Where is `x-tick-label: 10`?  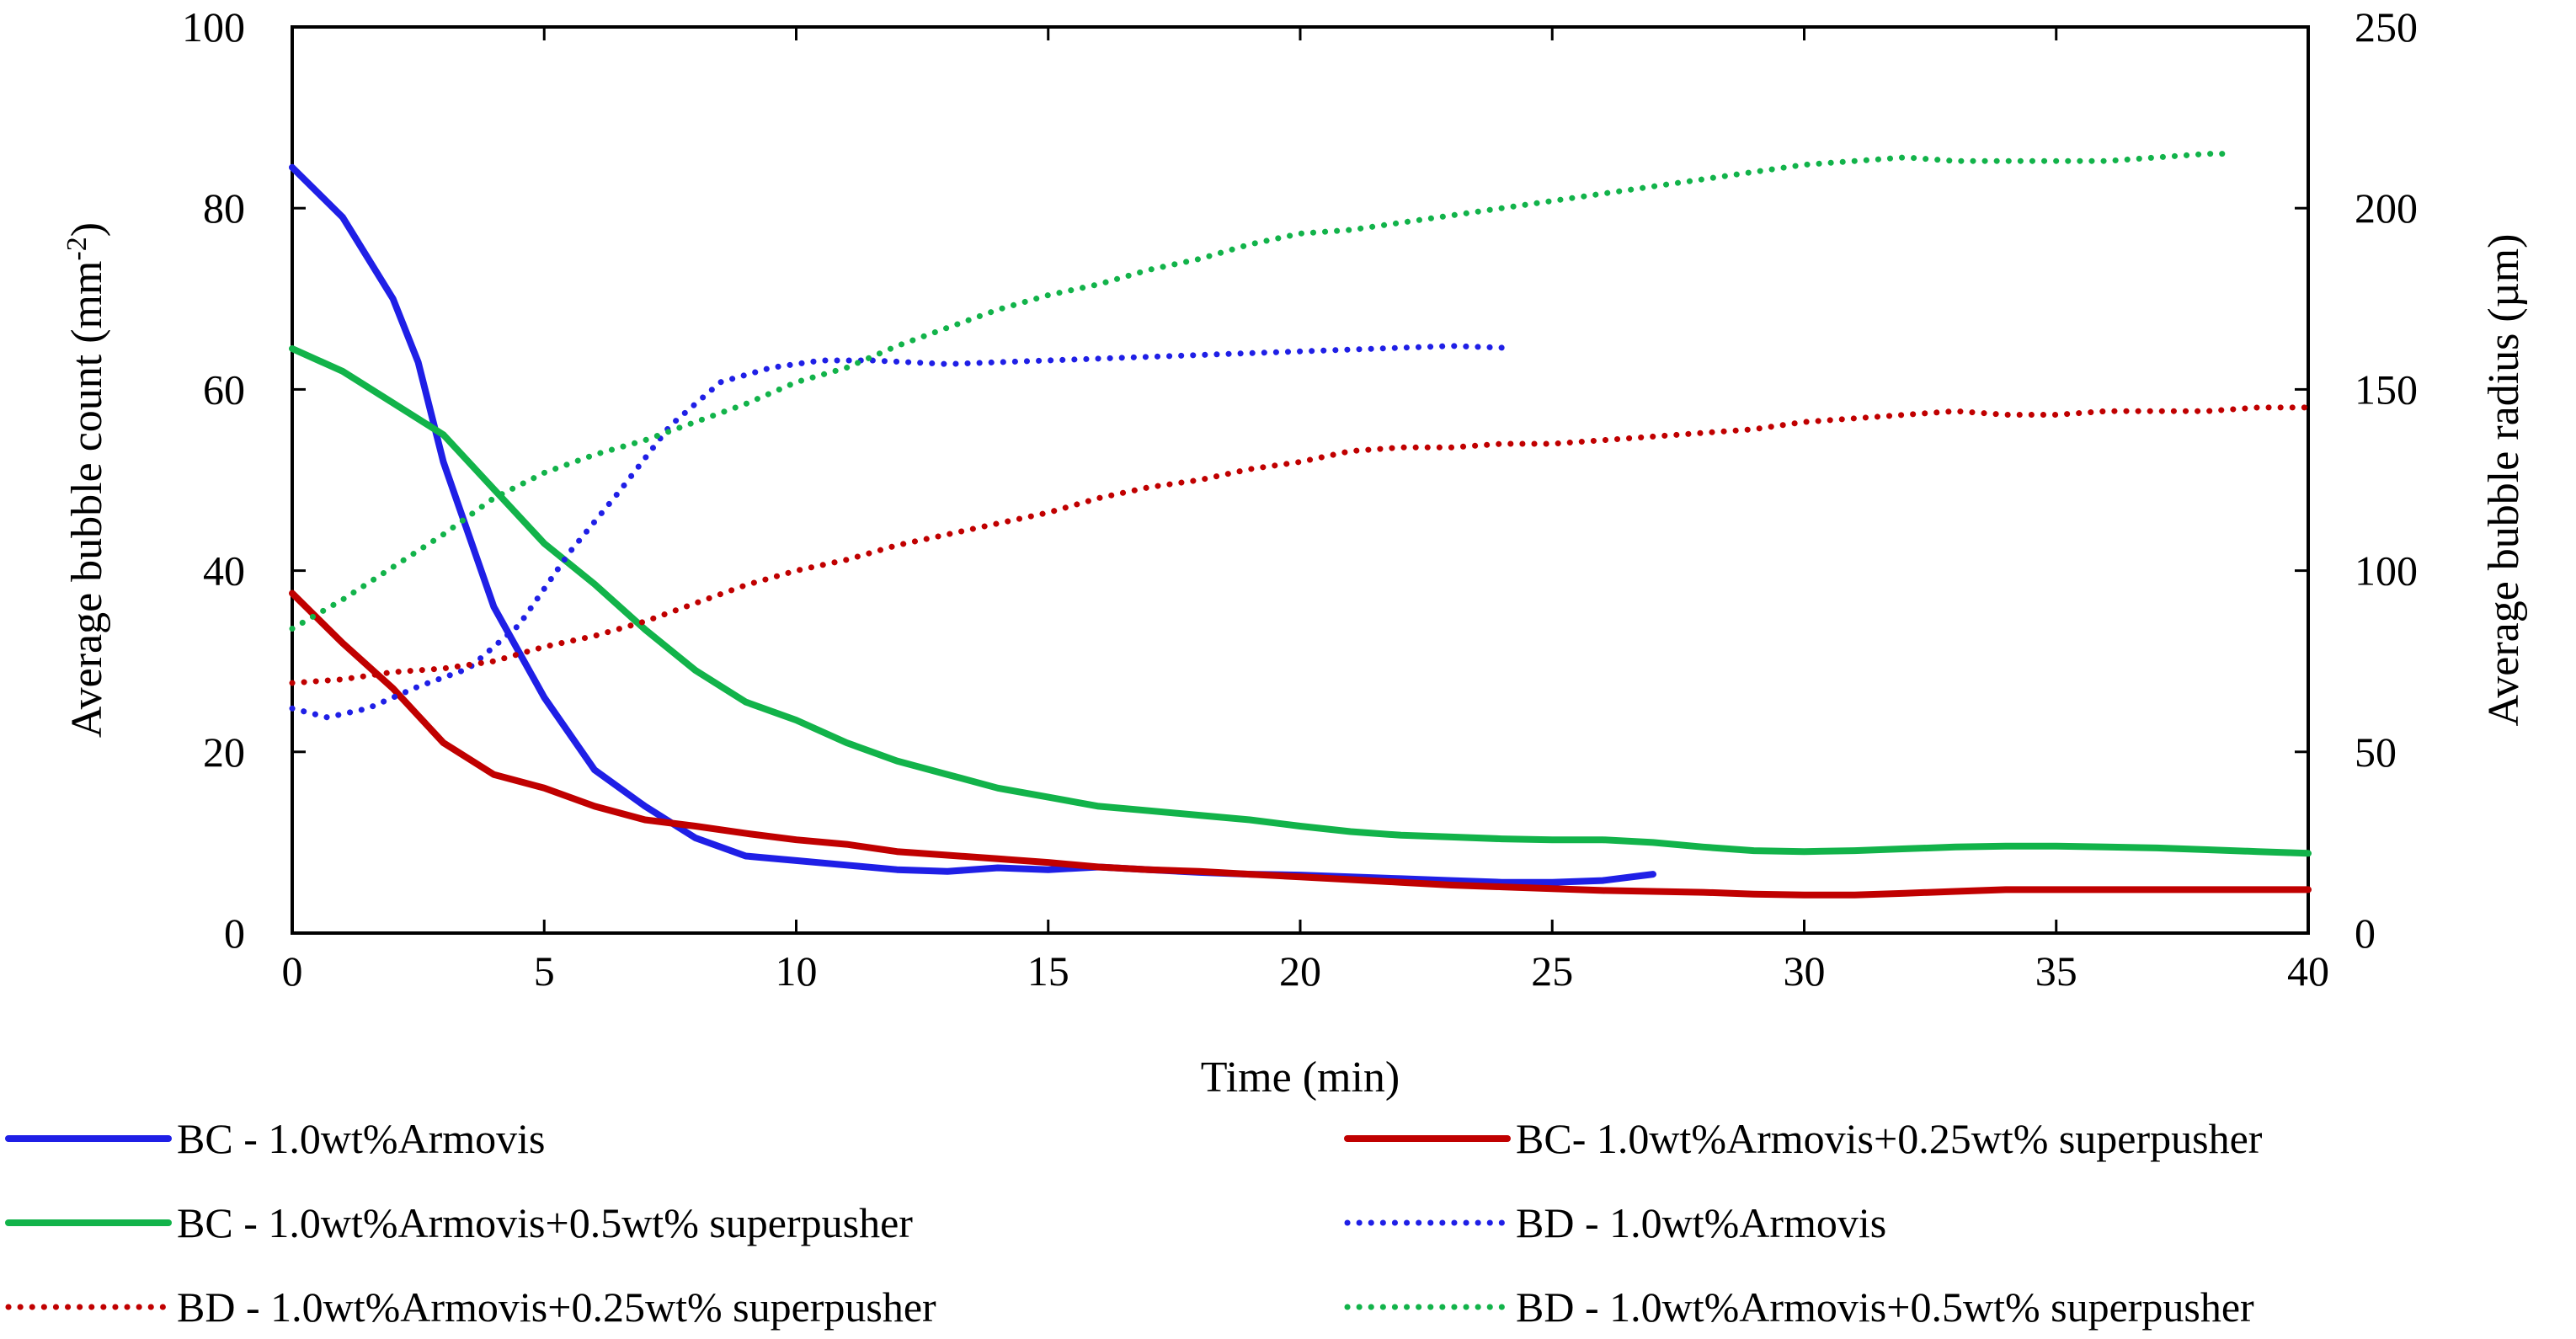
x-tick-label: 10 is located at coordinates (797, 971).